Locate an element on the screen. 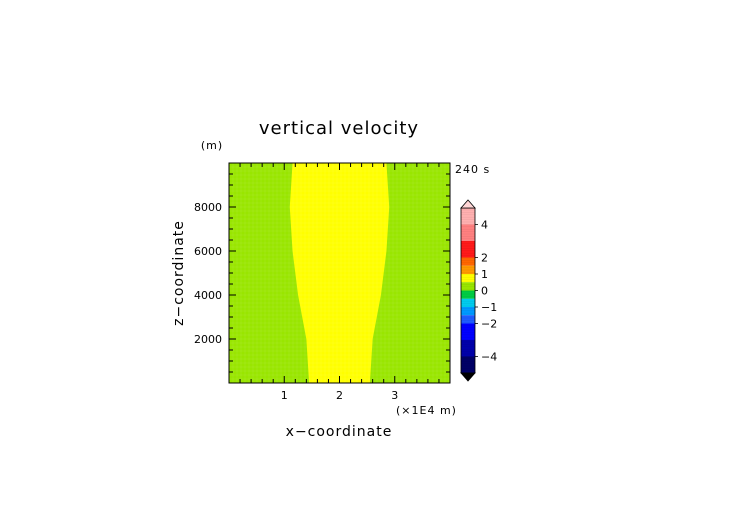 The width and height of the screenshot is (752, 532). colorbar-tick-label: −1 is located at coordinates (489, 307).